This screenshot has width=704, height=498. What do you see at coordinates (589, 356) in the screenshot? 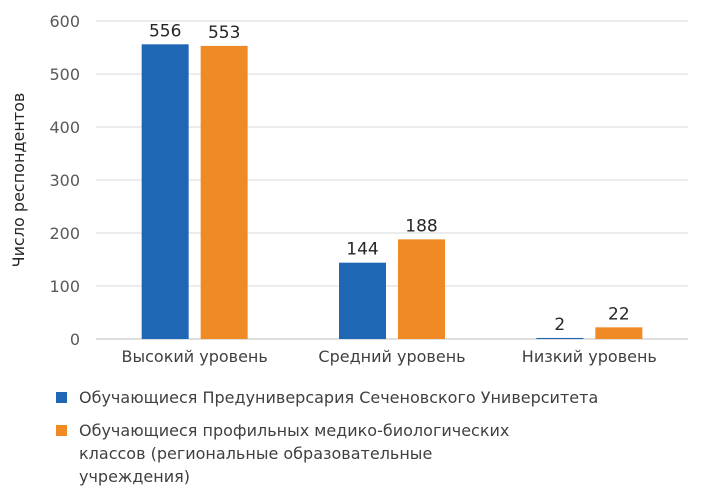
I see `x-category-label: Низкий уровень` at bounding box center [589, 356].